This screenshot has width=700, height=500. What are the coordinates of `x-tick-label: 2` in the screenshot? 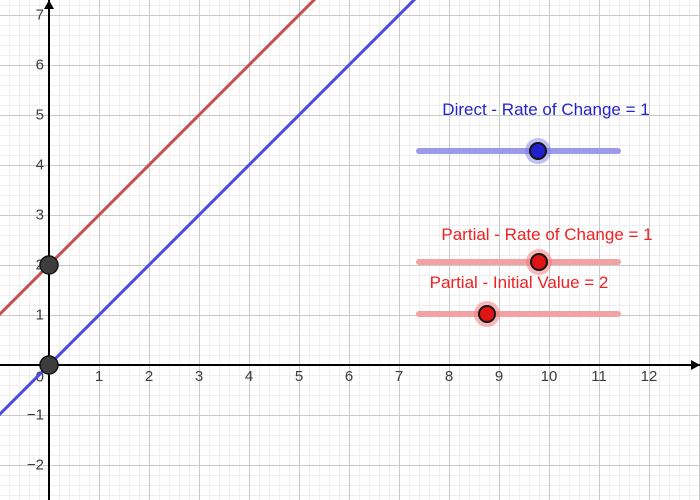 It's located at (149, 376).